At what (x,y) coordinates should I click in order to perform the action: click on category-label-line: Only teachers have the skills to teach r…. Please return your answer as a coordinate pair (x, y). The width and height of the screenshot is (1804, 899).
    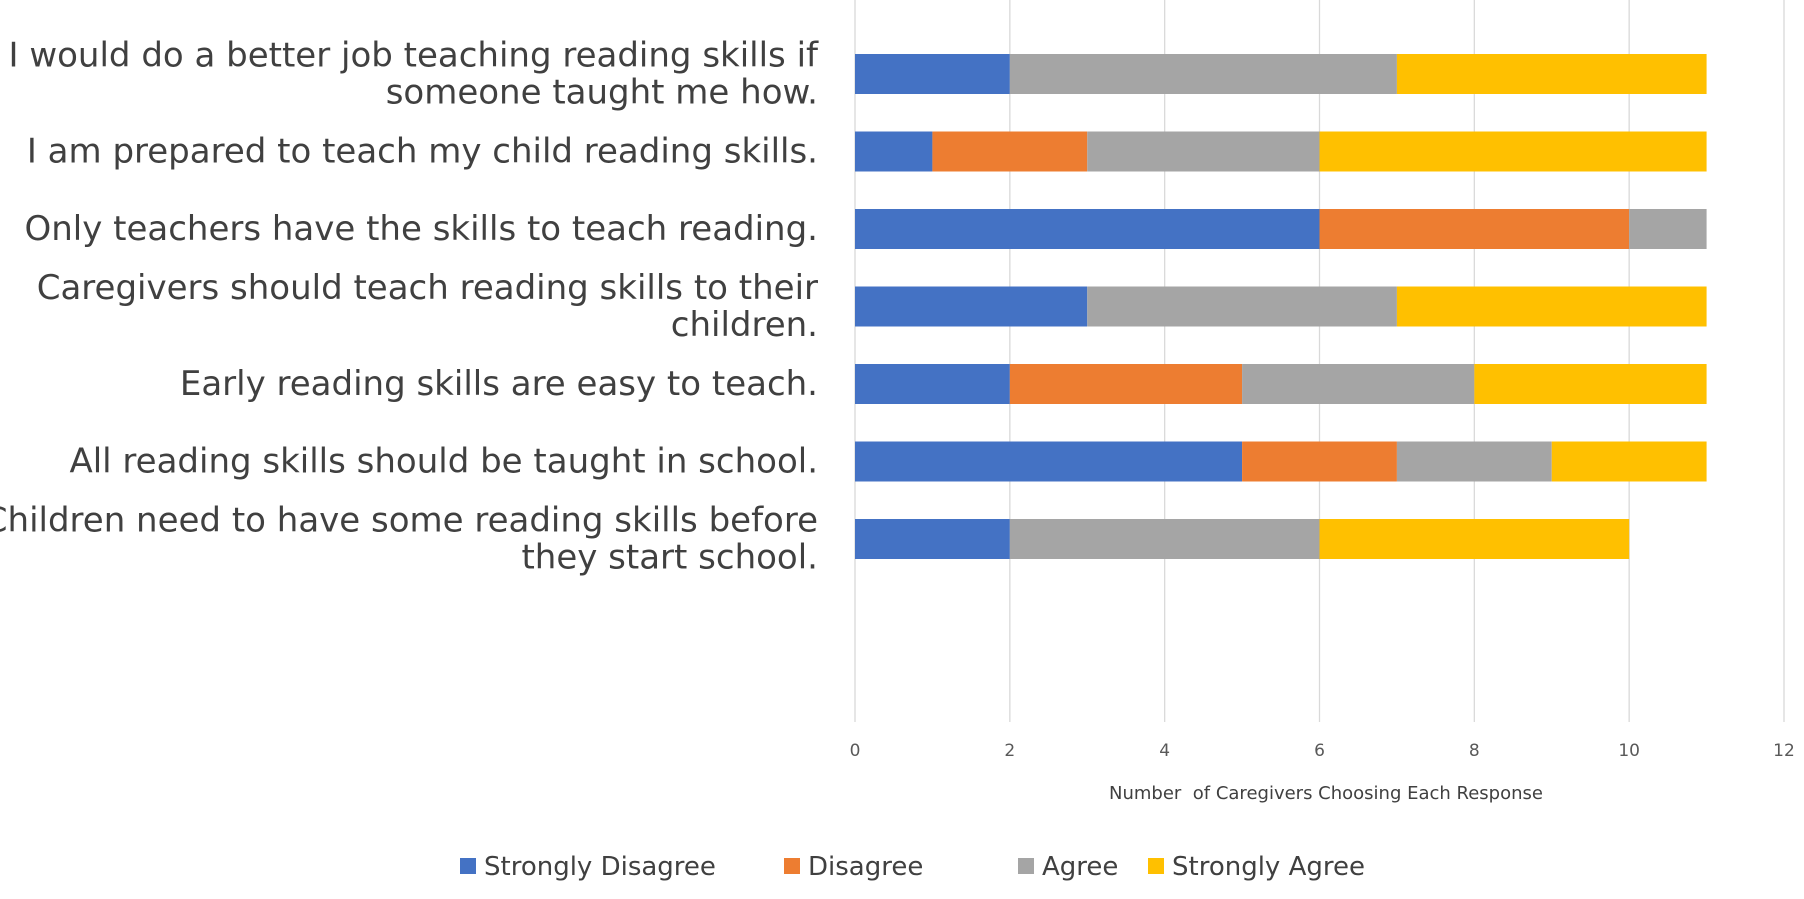
    Looking at the image, I should click on (421, 229).